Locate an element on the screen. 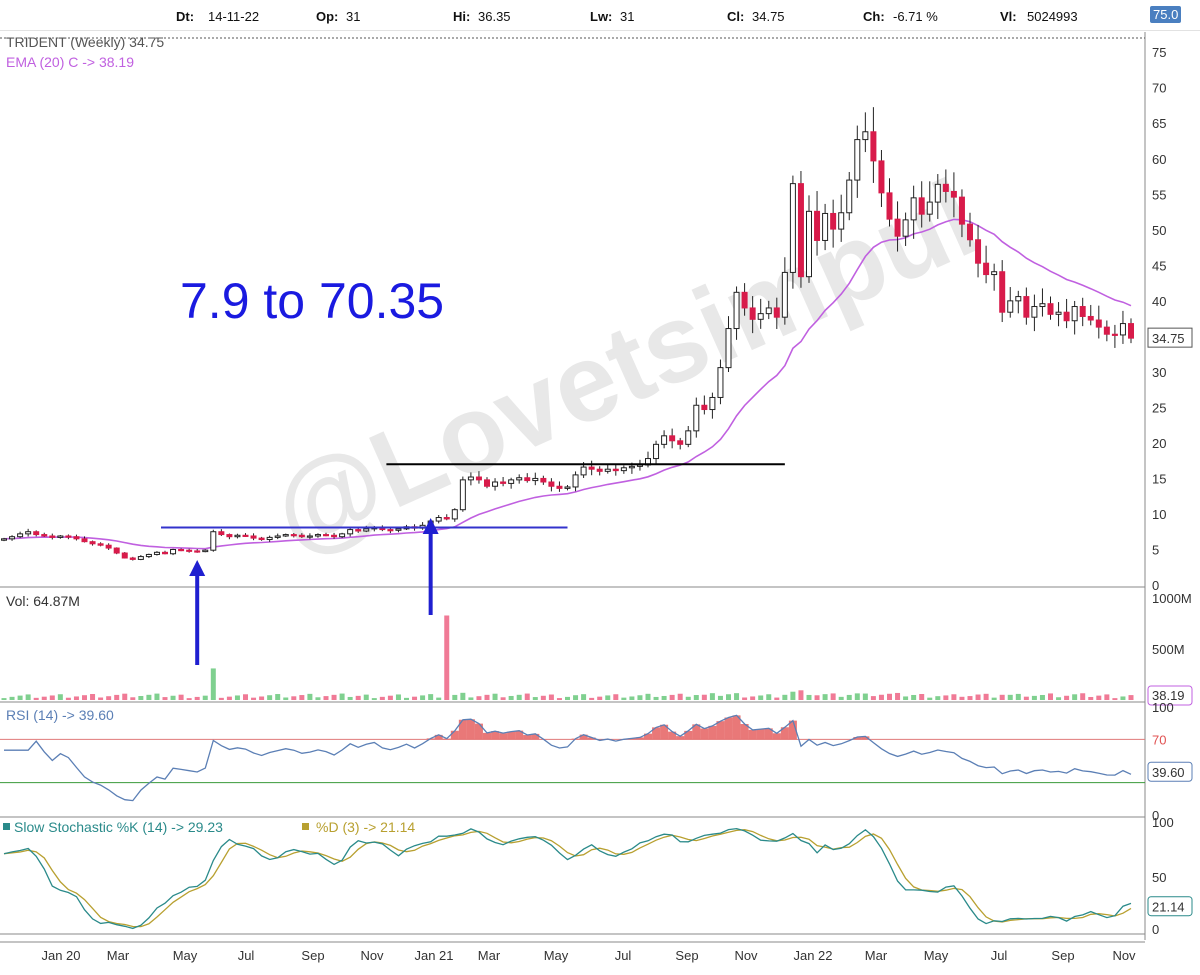  stoch-k-line is located at coordinates (567, 878).